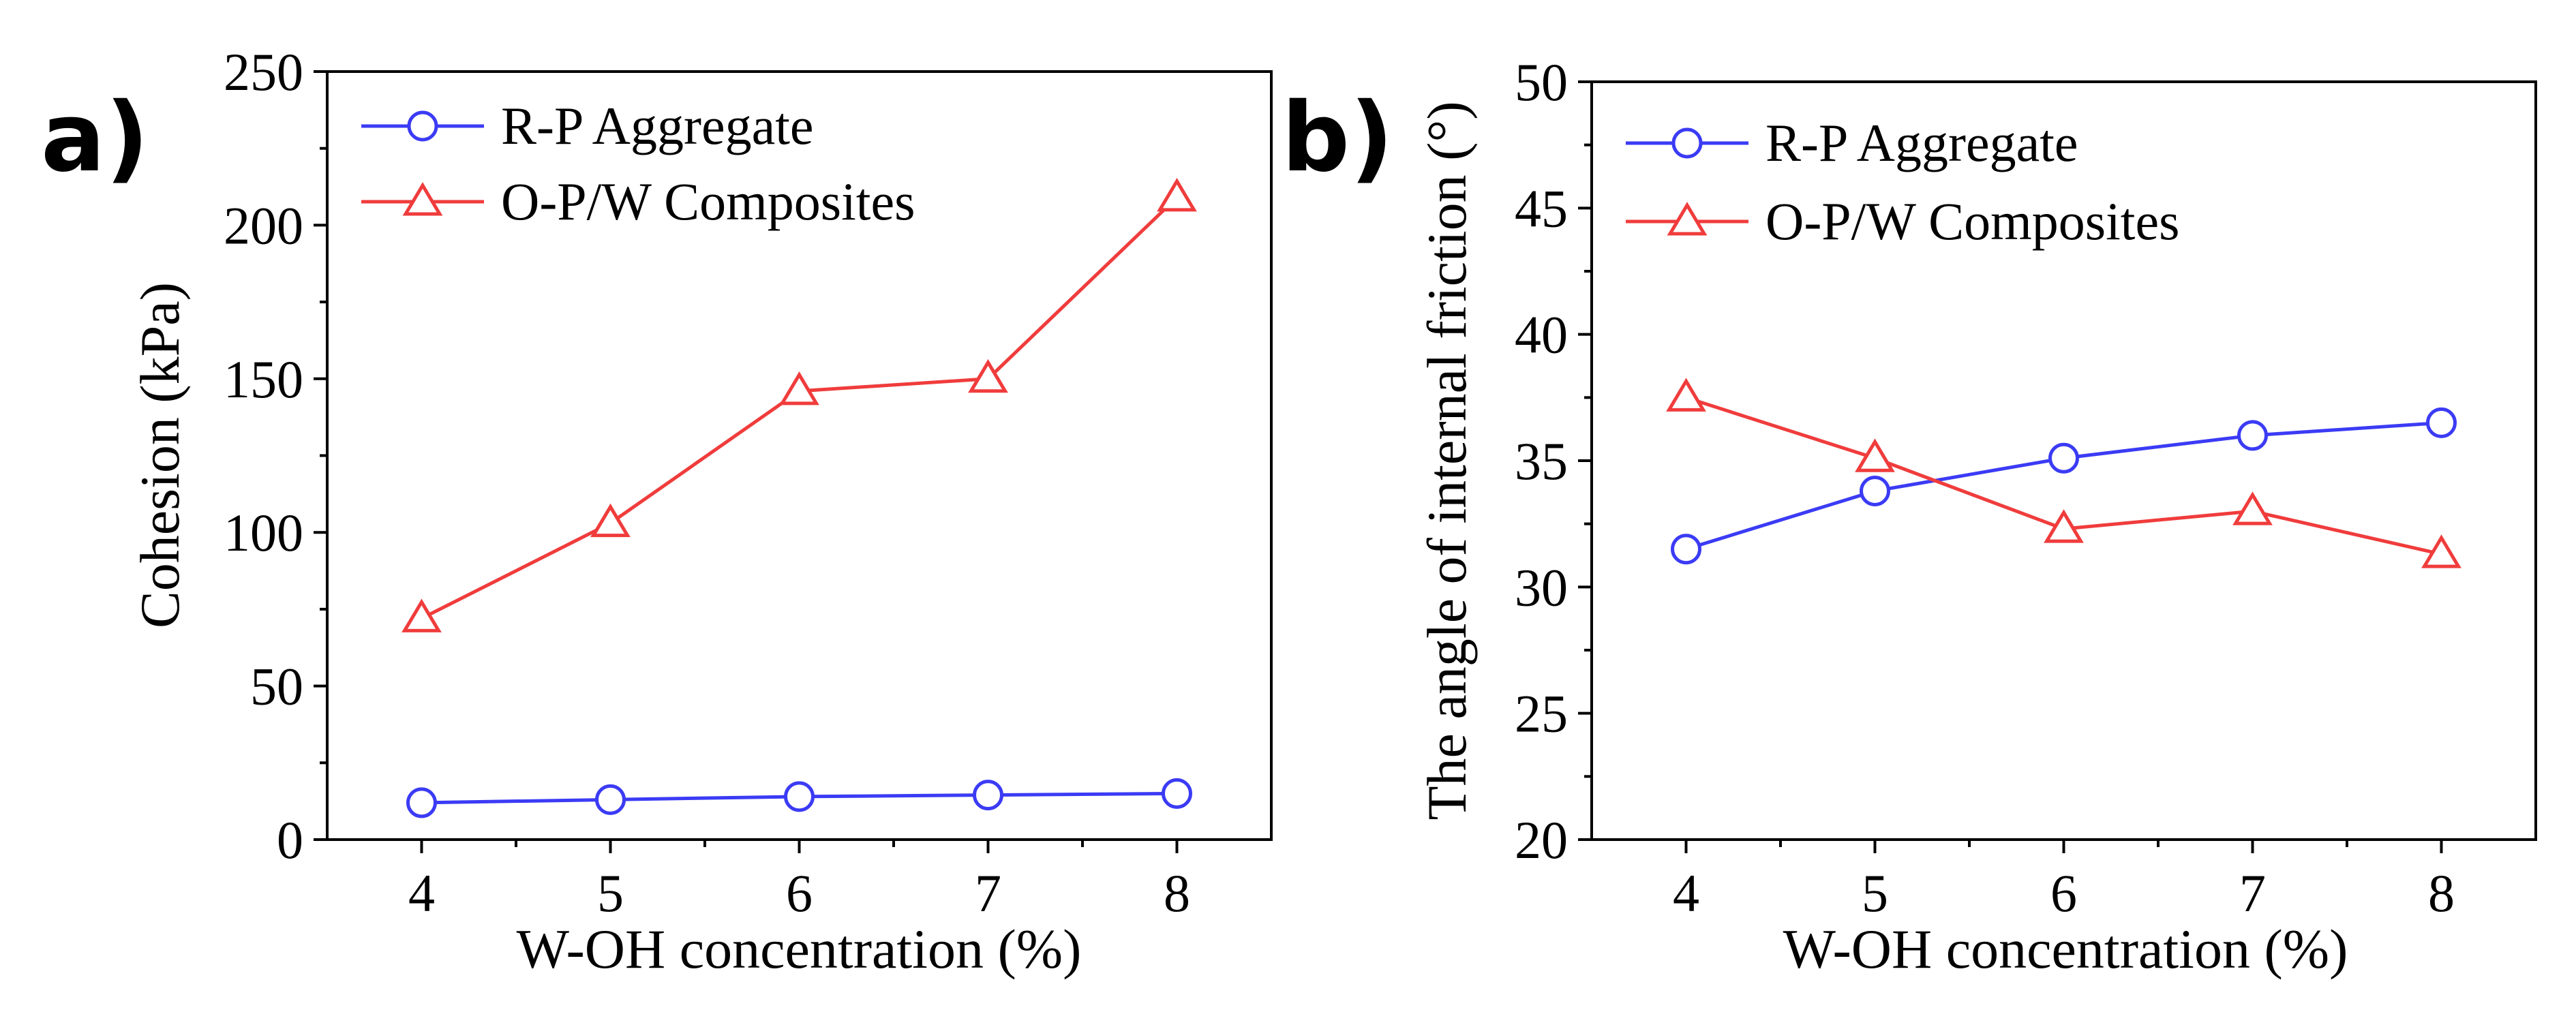 Image resolution: width=2576 pixels, height=1027 pixels. I want to click on y-tick-label: 0, so click(290, 840).